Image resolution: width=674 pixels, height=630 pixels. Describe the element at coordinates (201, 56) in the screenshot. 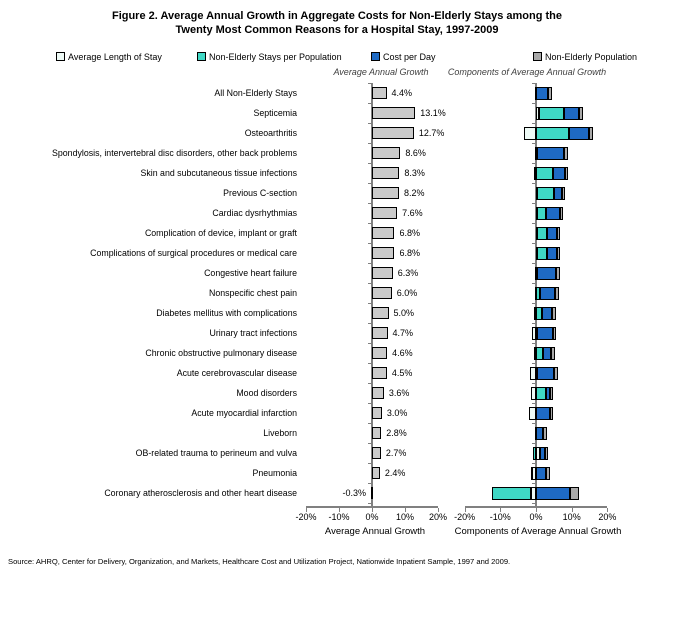

I see `legend-swatch-non-elderly-stays-per-population-icon` at that location.